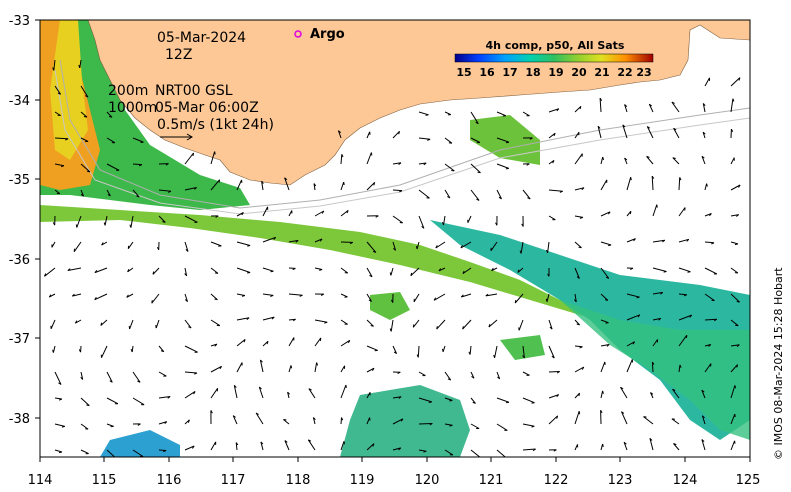 This screenshot has height=492, width=791. I want to click on altimetry-time-label: 05-Mar 06:00Z, so click(207, 108).